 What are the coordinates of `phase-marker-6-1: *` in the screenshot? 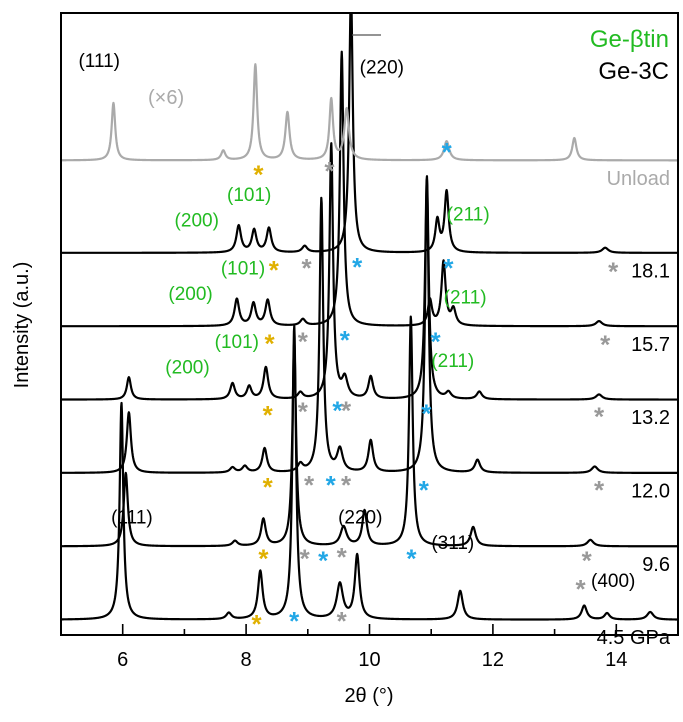 It's located at (329, 171).